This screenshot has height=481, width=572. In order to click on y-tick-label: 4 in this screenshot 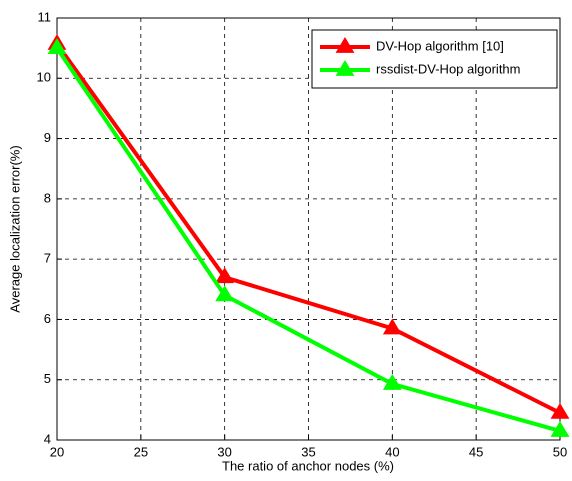, I will do `click(47, 438)`.